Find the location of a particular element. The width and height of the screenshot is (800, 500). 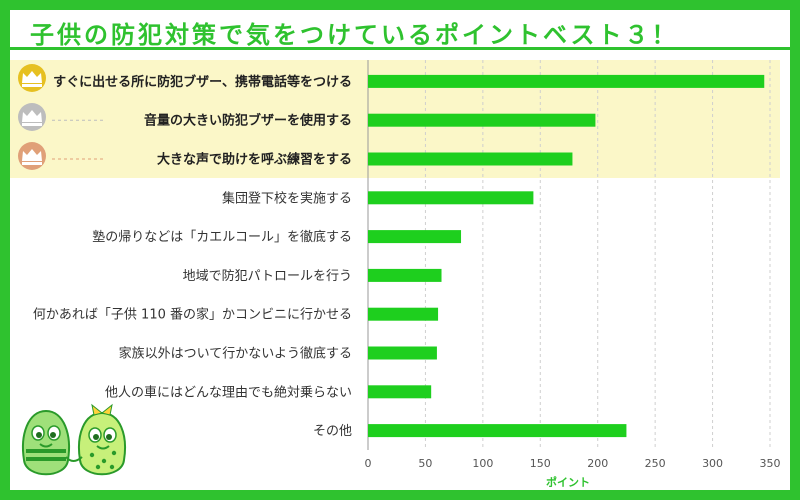

category-label: 音量の大きい防犯ブザーを使用する is located at coordinates (248, 121).